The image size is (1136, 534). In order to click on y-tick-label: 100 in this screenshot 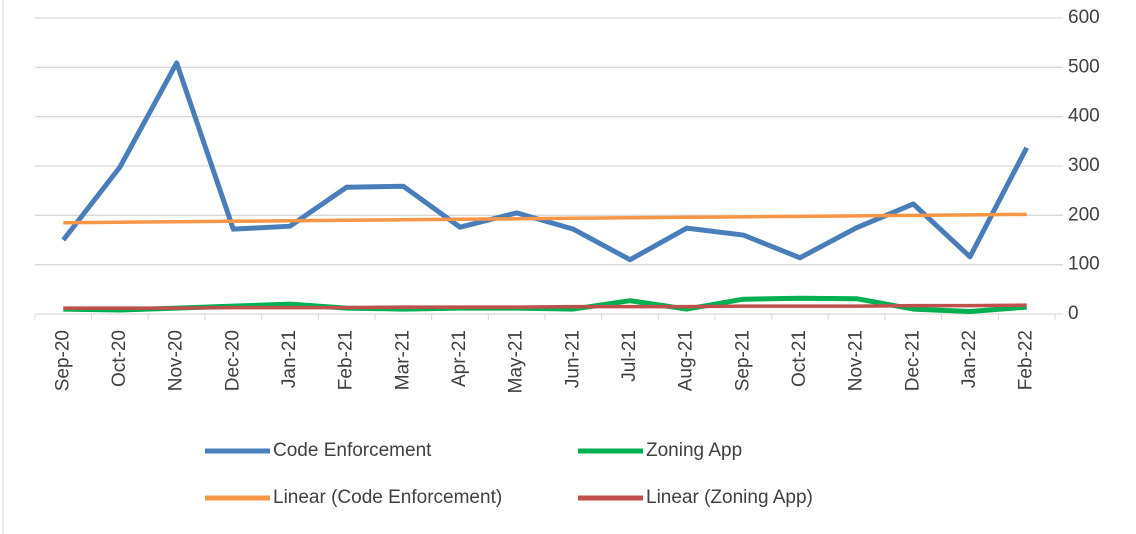, I will do `click(1084, 264)`.